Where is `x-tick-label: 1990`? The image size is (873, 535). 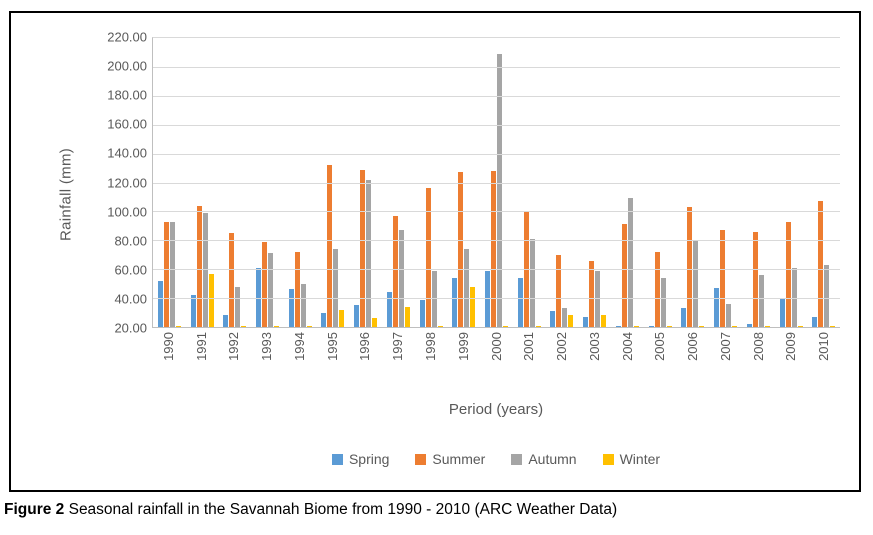 x-tick-label: 1990 is located at coordinates (168, 346).